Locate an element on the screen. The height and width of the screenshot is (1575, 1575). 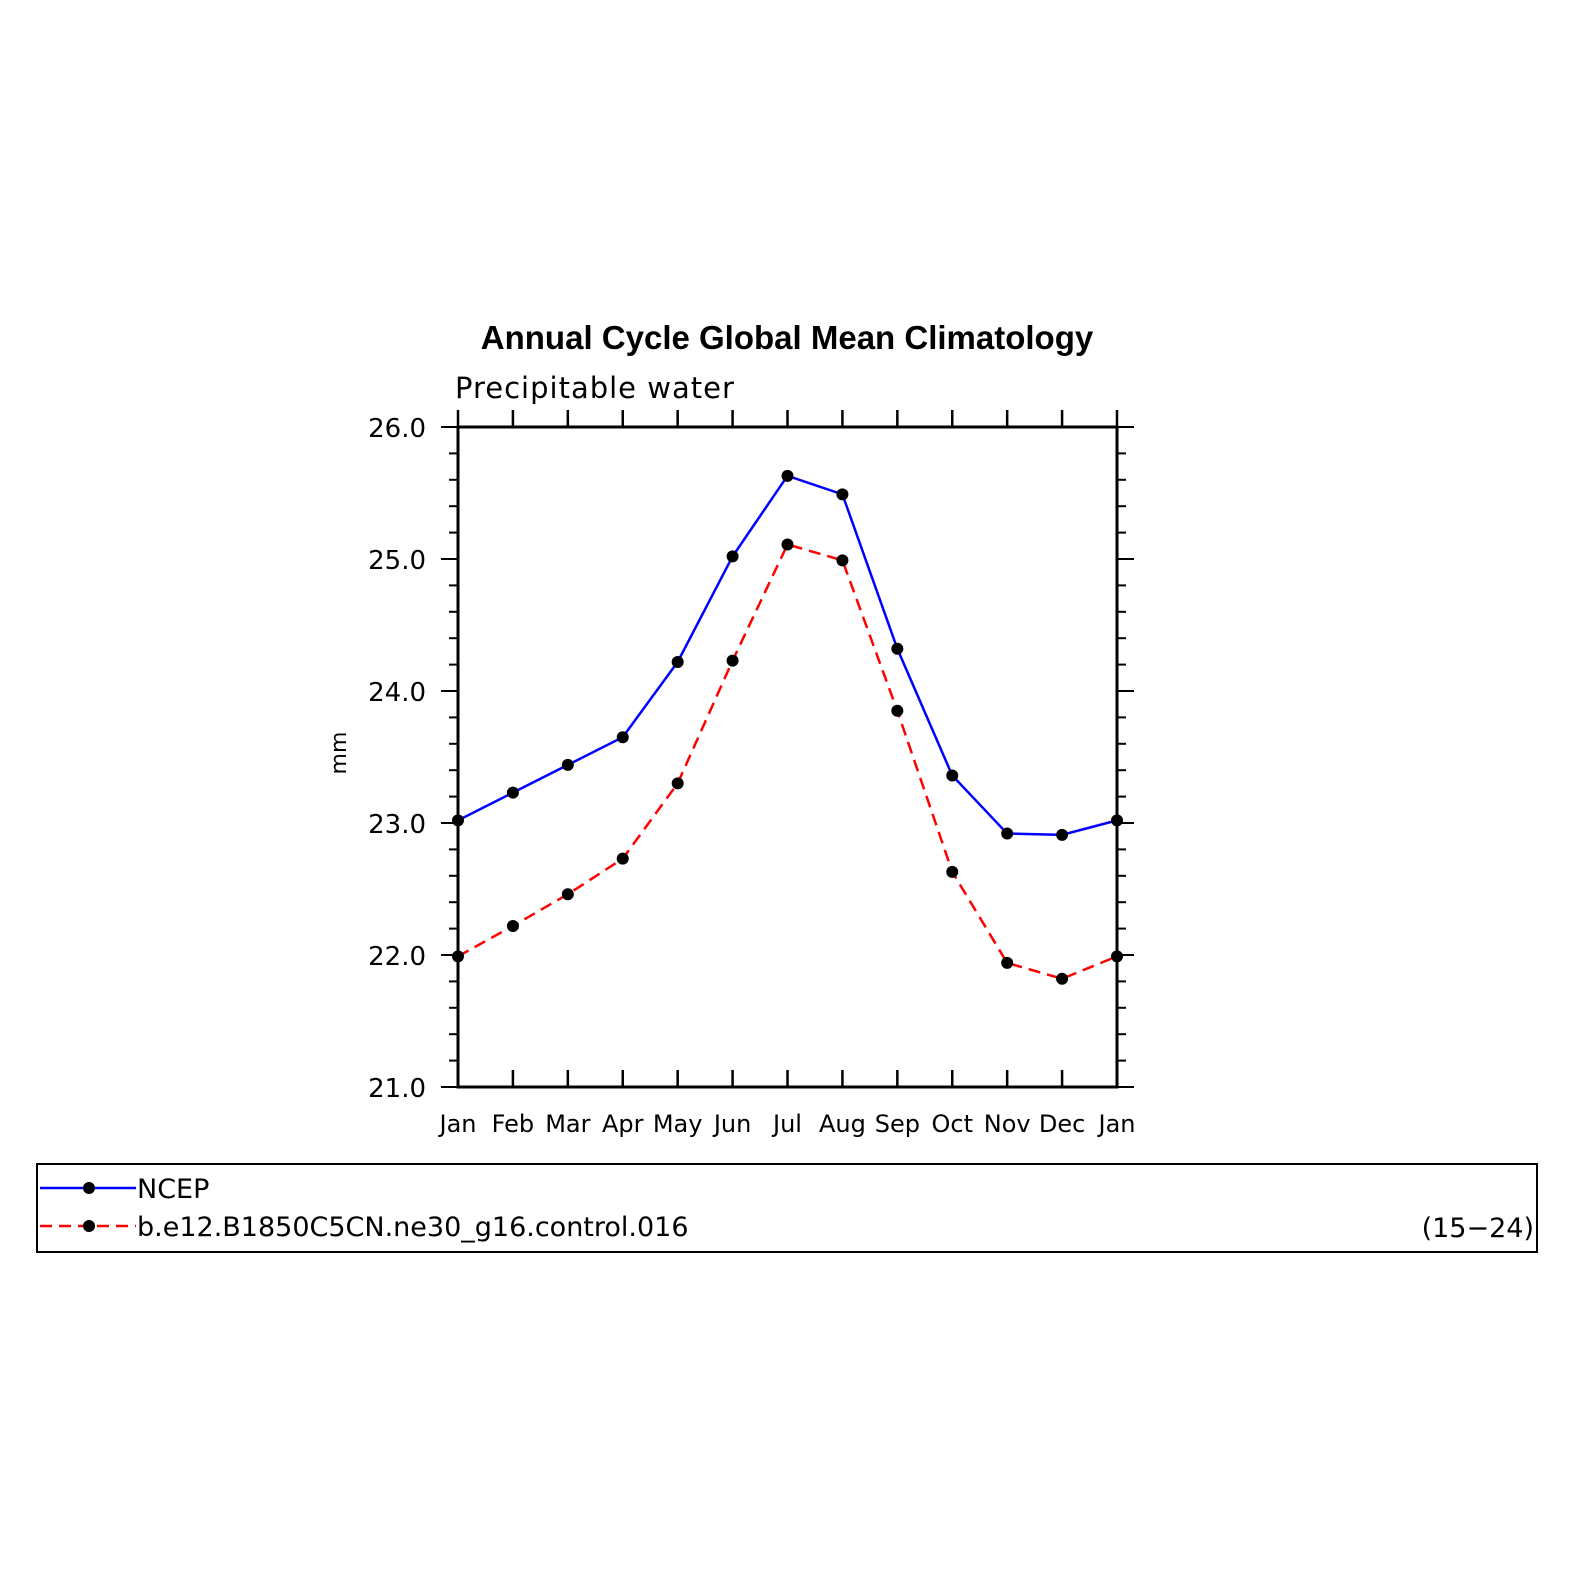
chart-subtitle: Precipitable water is located at coordinates (595, 388).